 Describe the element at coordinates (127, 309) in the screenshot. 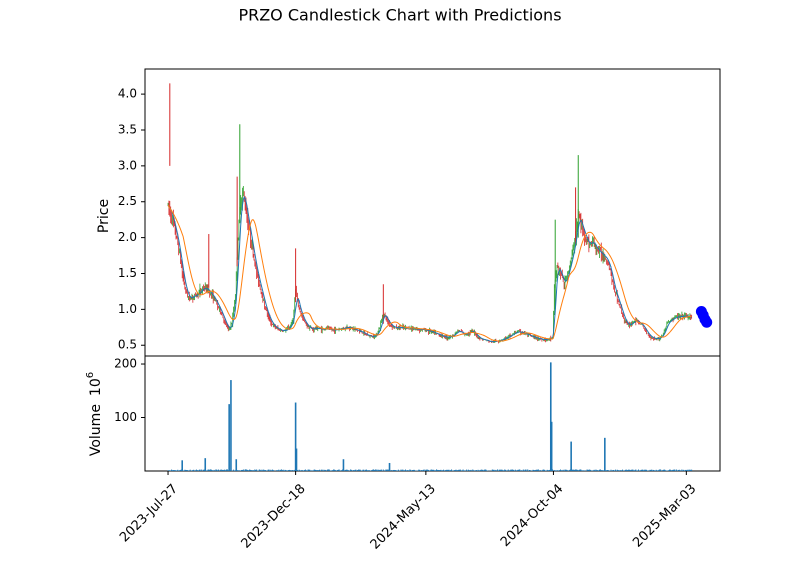

I see `price-y-tick-label: 1.0` at that location.